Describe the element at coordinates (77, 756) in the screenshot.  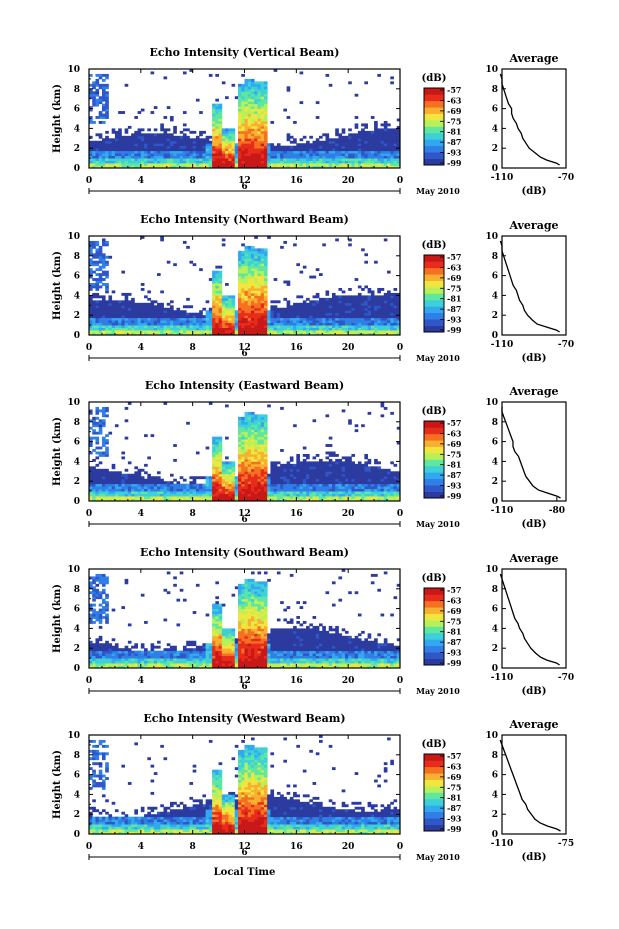
I see `y-tick-label: 8` at that location.